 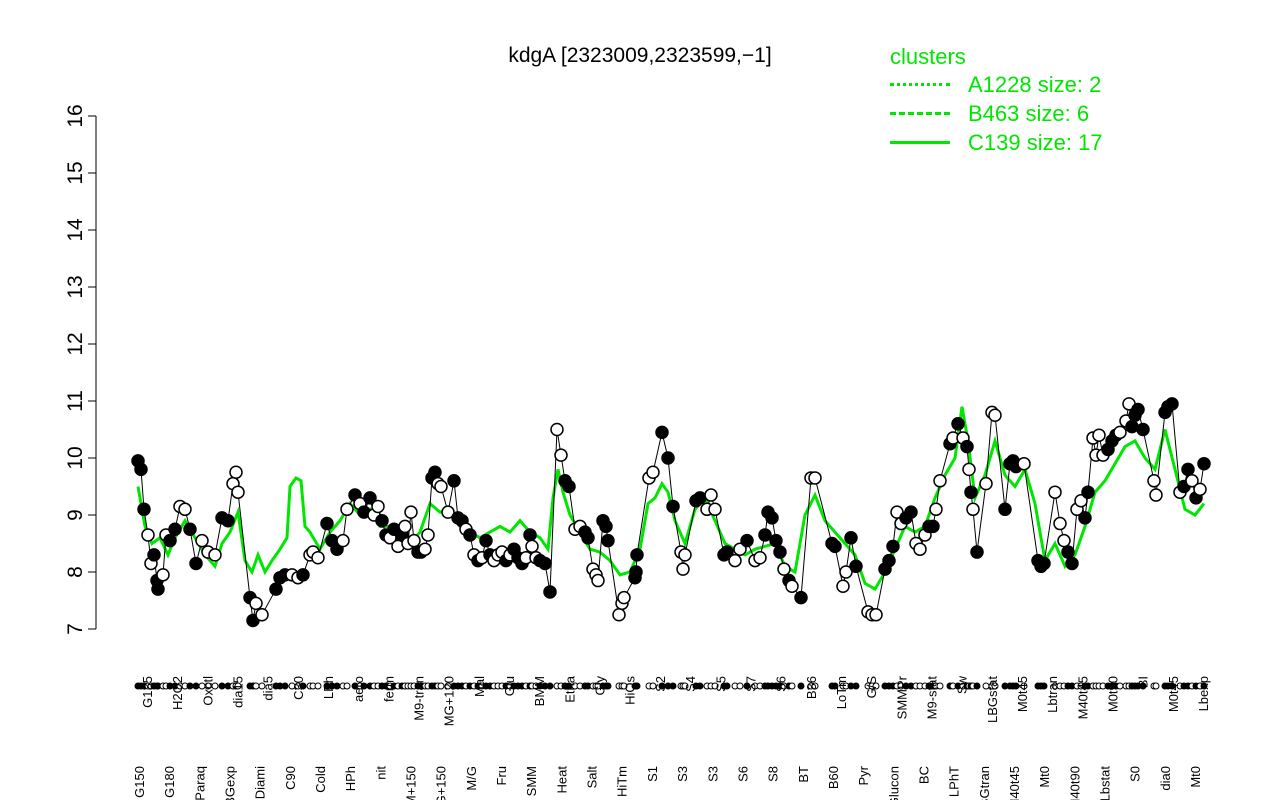 I want to click on svg-text: Glucon, so click(x=893, y=783).